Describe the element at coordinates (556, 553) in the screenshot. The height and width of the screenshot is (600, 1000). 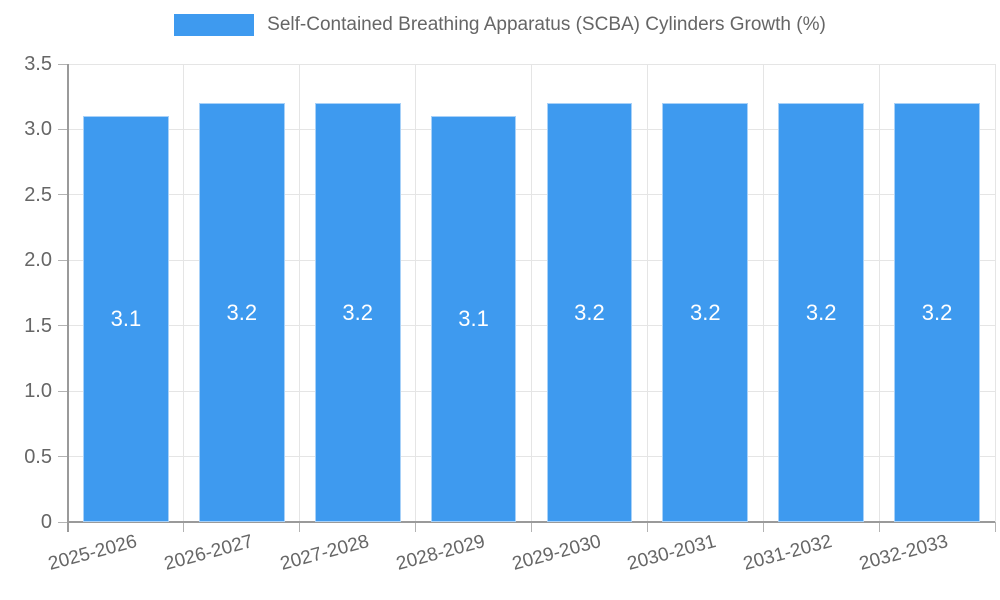
I see `x-tick-label: 2029-2030` at that location.